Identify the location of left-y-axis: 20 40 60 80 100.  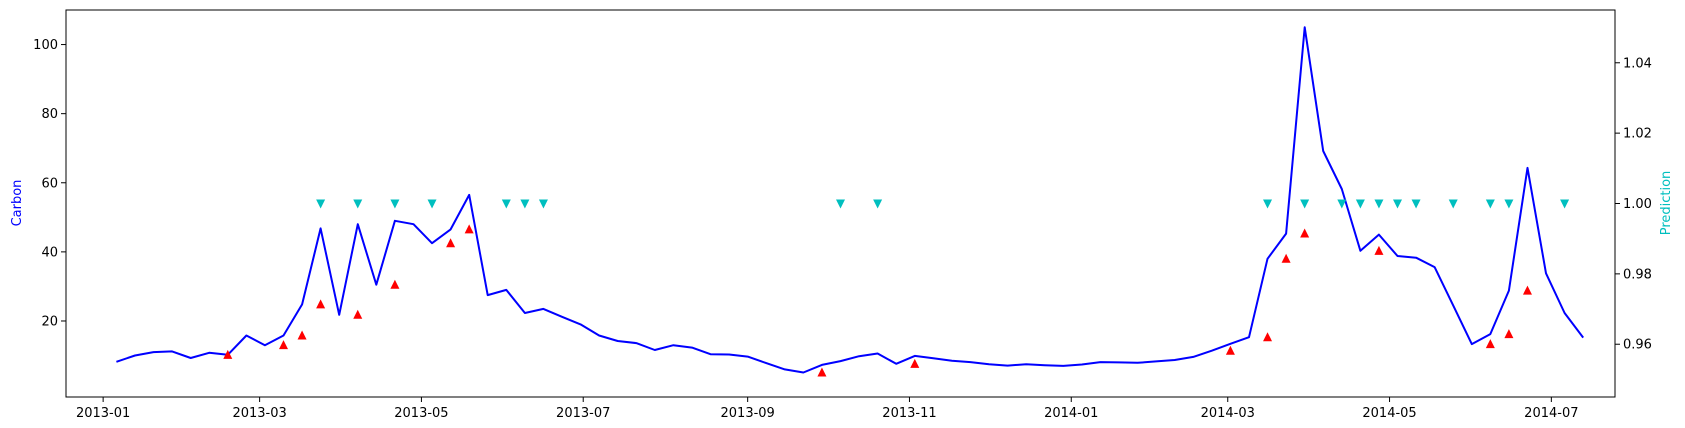
(49, 183).